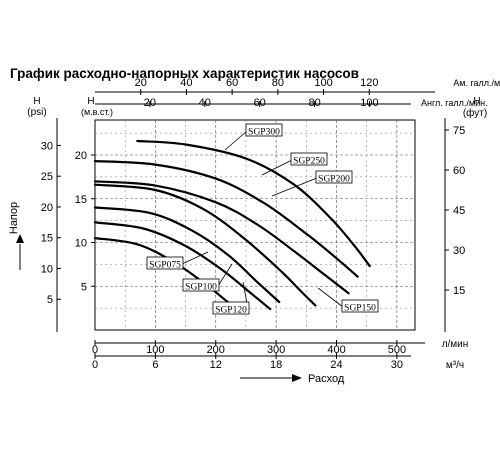 Image resolution: width=500 pixels, height=450 pixels. What do you see at coordinates (225, 275) in the screenshot?
I see `leader-sgp100` at bounding box center [225, 275].